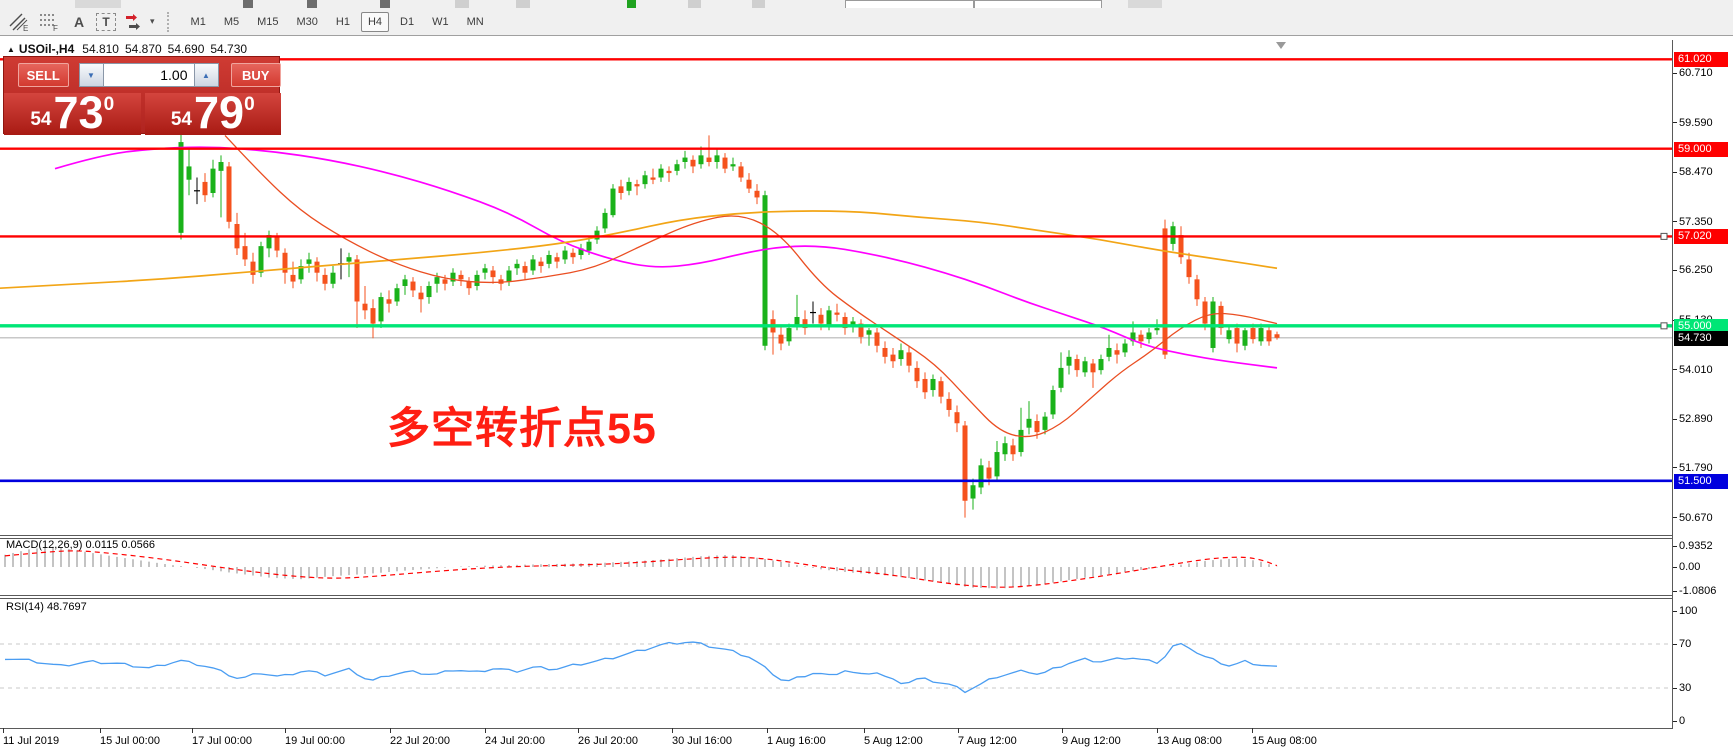 The image size is (1733, 754). I want to click on price-level-badge: 57.020, so click(1701, 237).